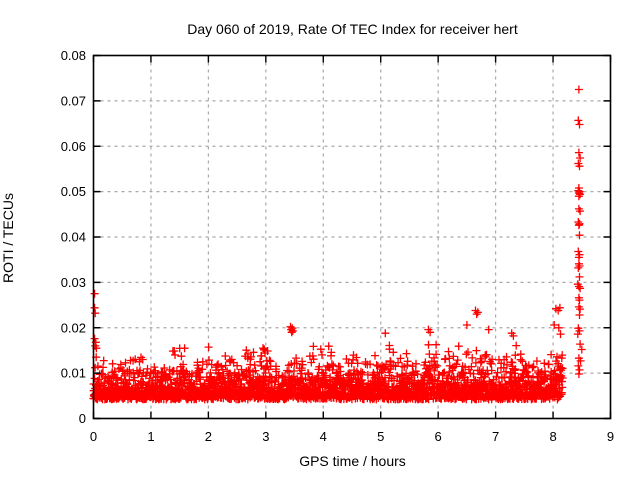  I want to click on svg-text: 0.01, so click(73, 373).